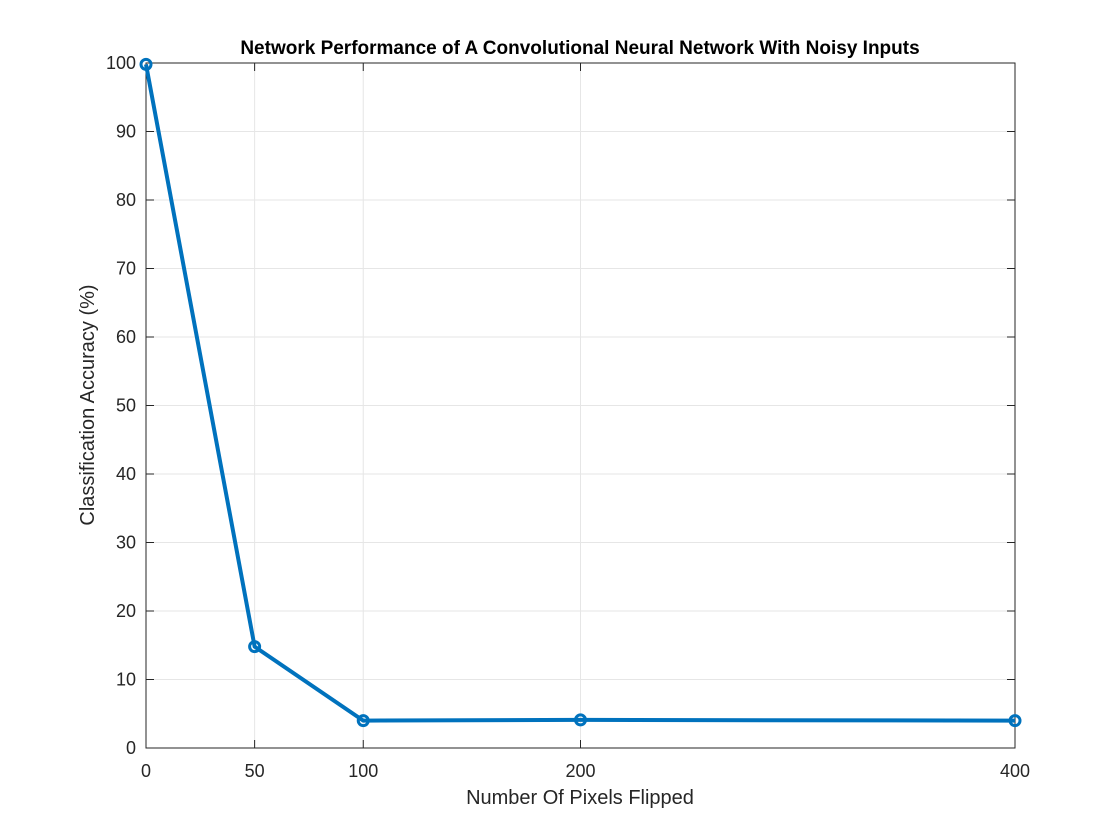 The image size is (1120, 840). What do you see at coordinates (126, 611) in the screenshot?
I see `y-tick-label: 20` at bounding box center [126, 611].